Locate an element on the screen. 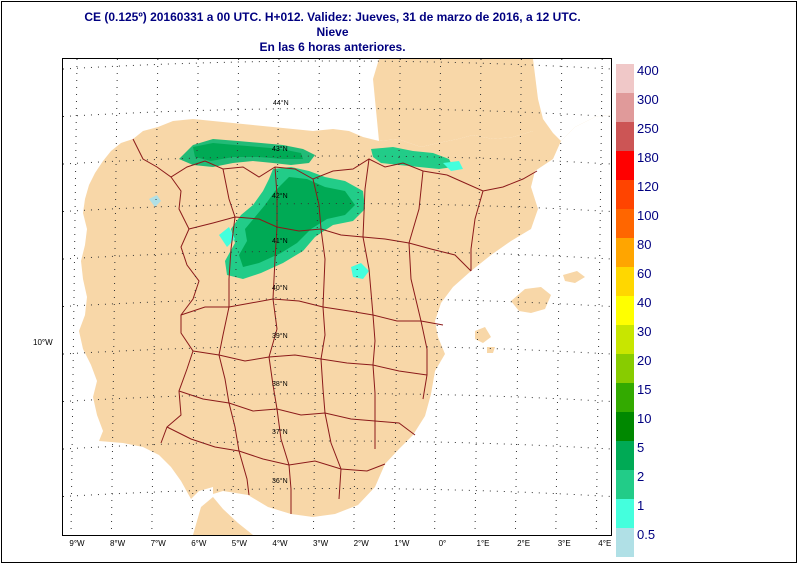 Image resolution: width=800 pixels, height=565 pixels. map-variable: Nieve is located at coordinates (332, 32).